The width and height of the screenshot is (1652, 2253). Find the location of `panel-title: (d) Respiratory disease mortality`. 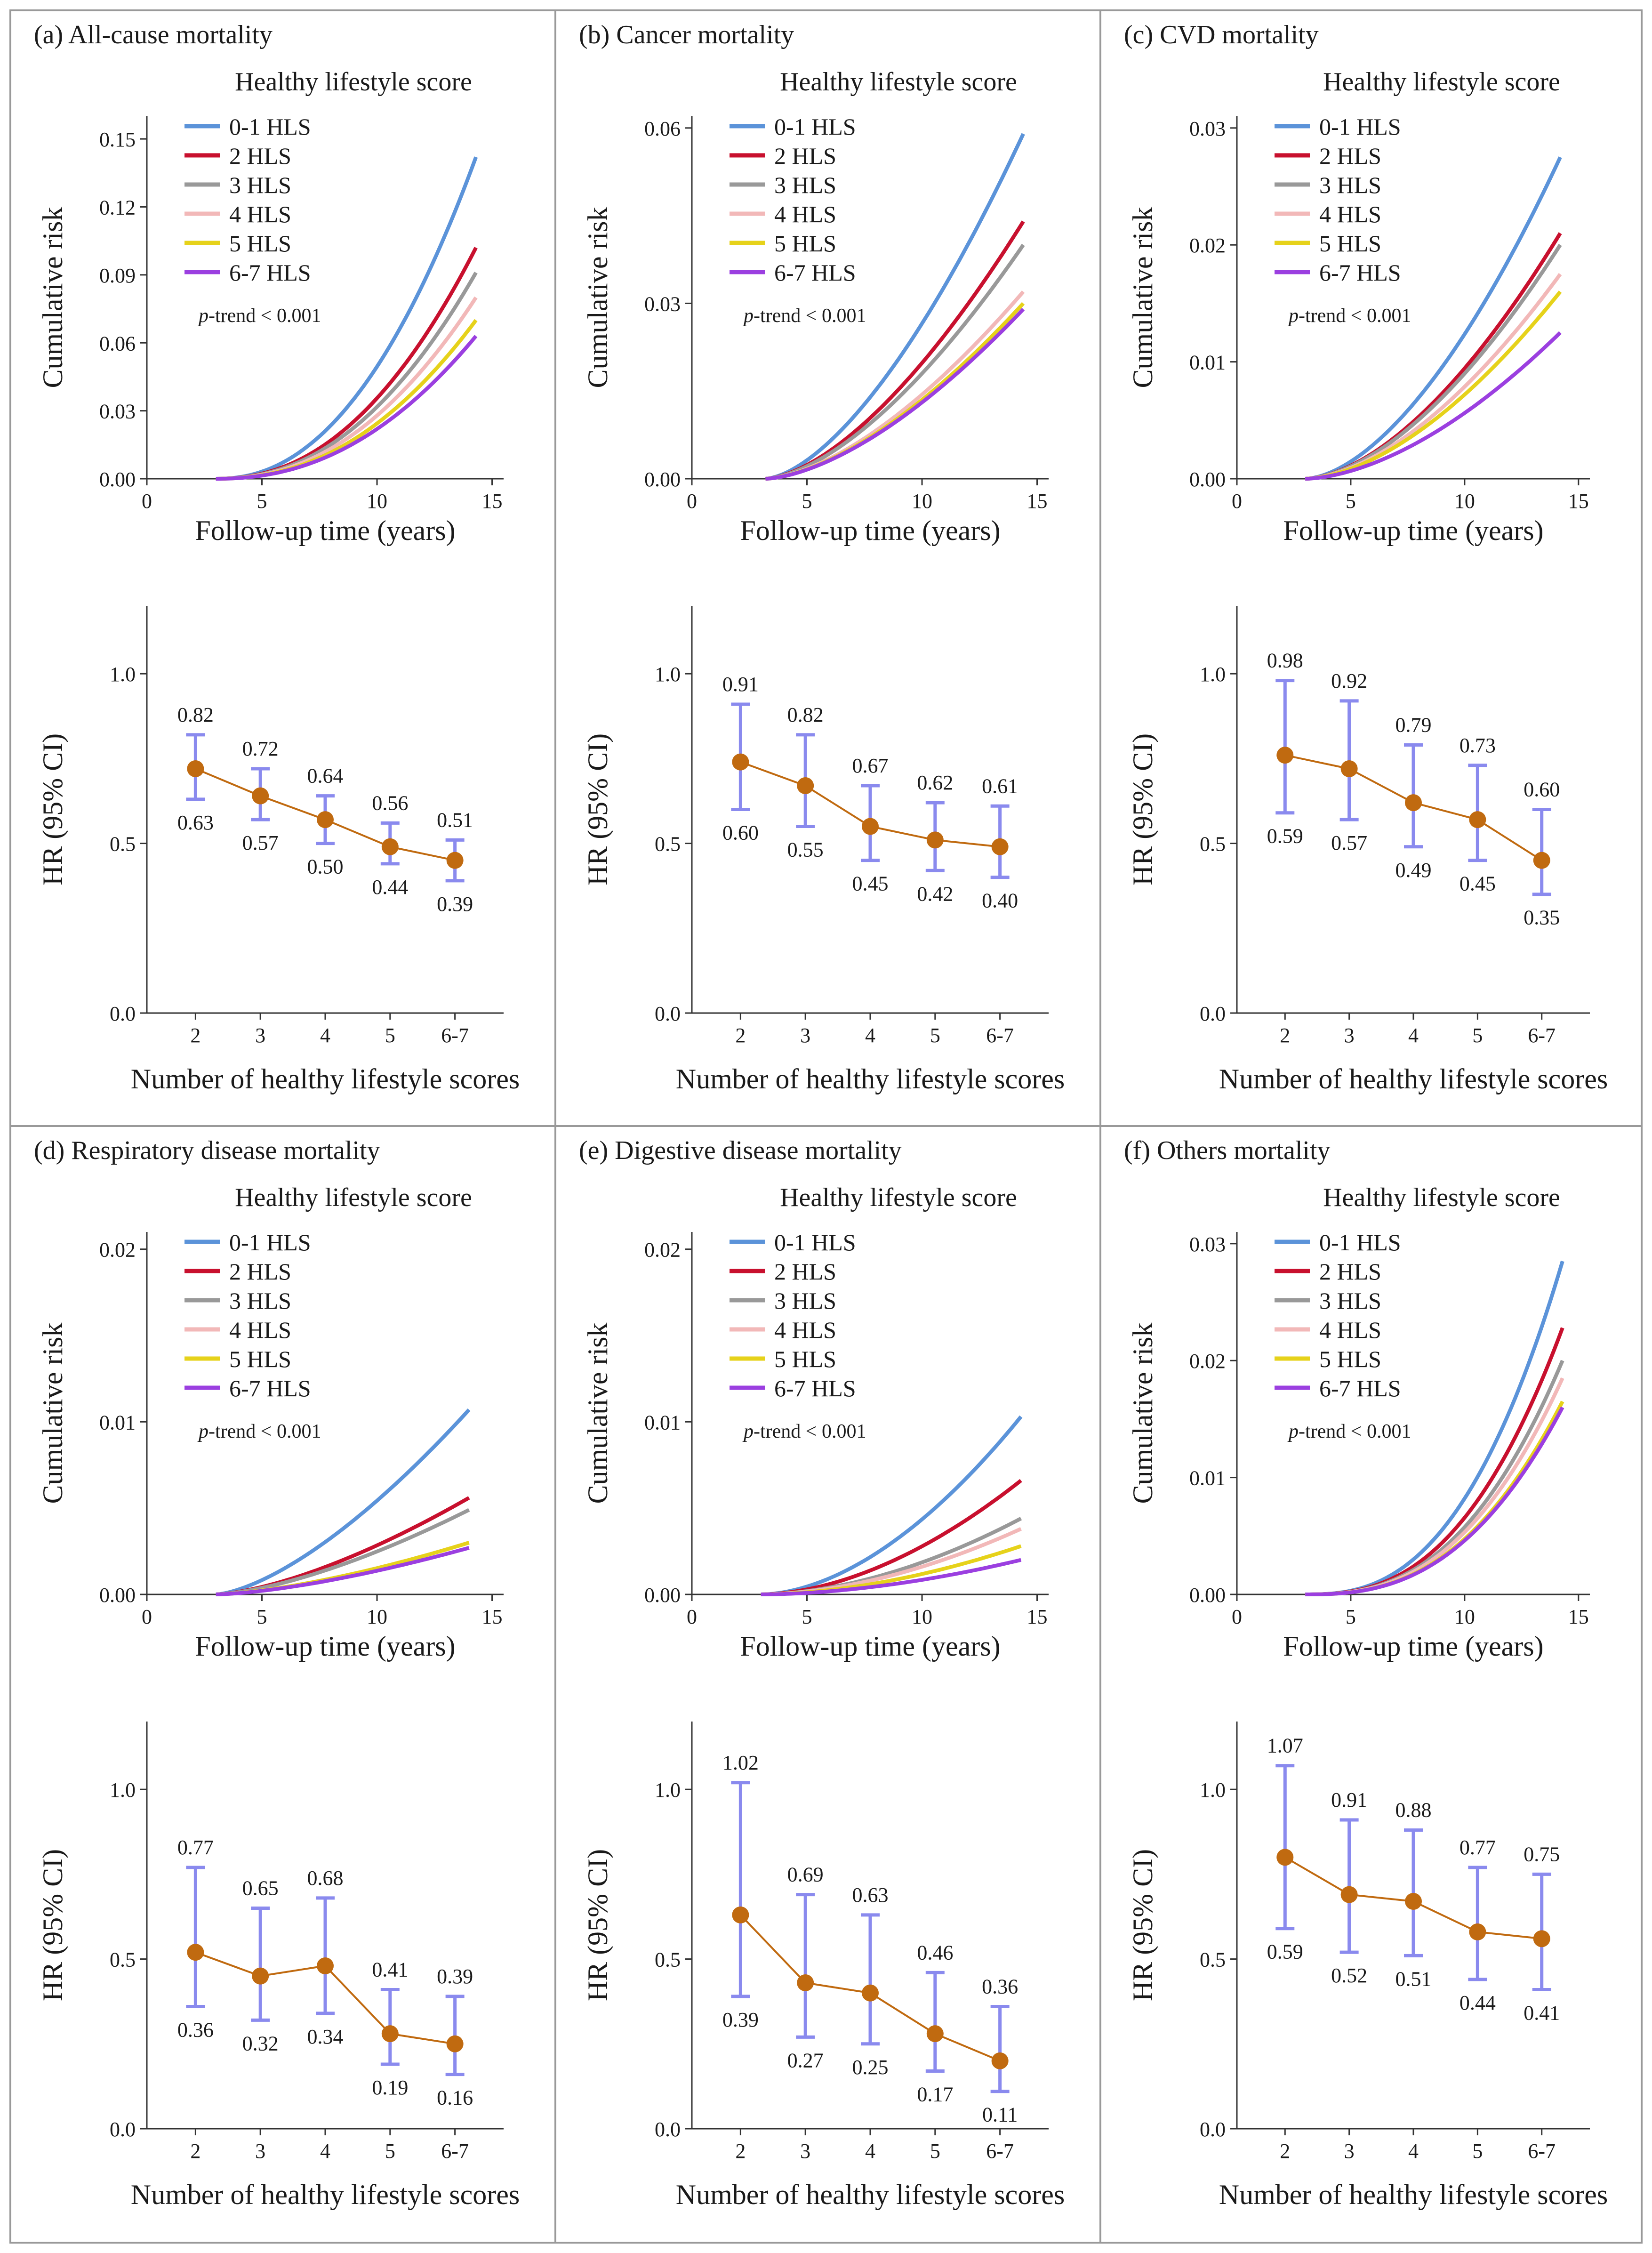

panel-title: (d) Respiratory disease mortality is located at coordinates (207, 1150).